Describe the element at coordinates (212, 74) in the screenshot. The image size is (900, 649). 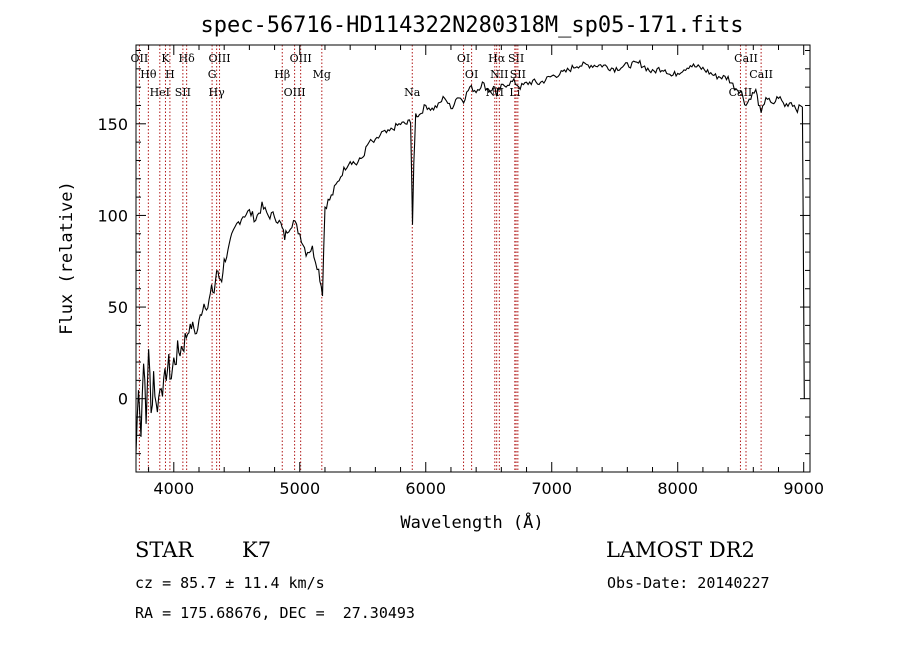
I see `line-label-g: G` at that location.